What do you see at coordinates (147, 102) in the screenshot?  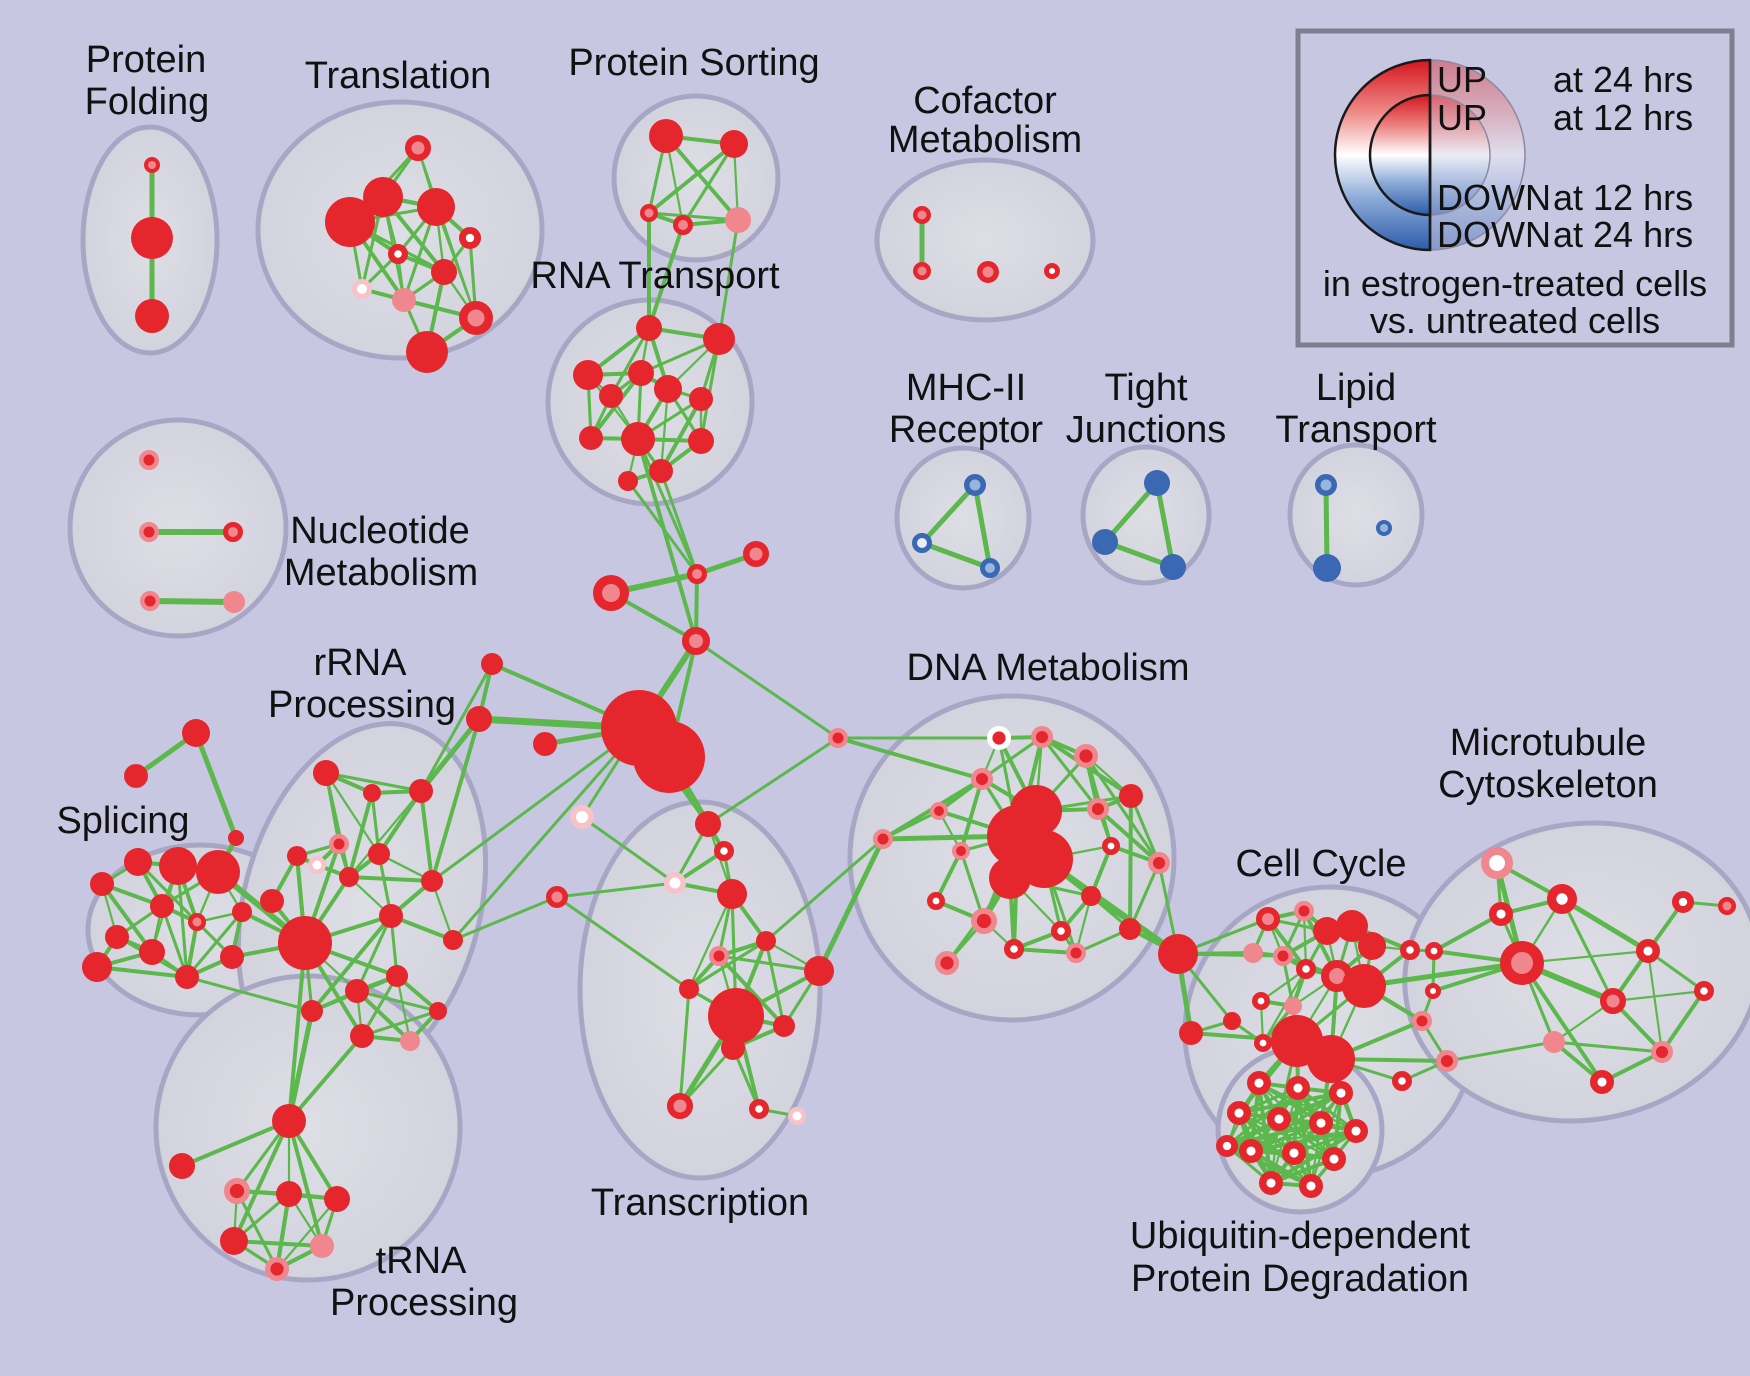 I see `cluster-label-pf: Folding` at bounding box center [147, 102].